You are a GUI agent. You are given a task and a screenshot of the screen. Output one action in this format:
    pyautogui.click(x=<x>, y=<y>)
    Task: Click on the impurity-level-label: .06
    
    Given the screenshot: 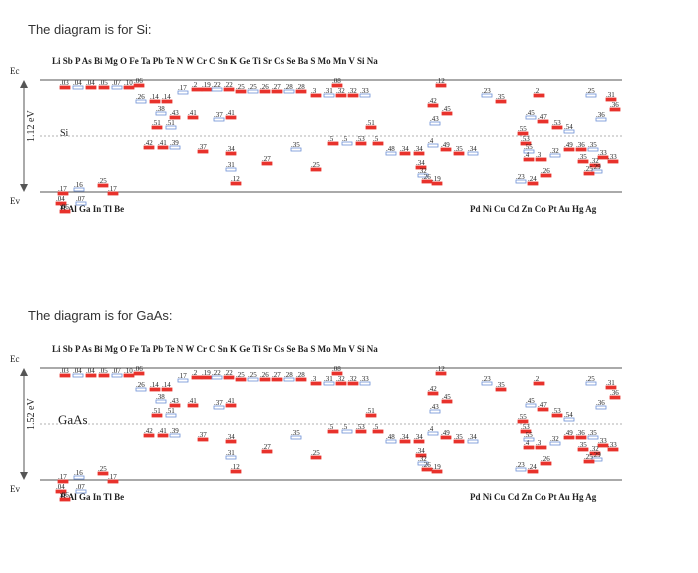 What is the action you would take?
    pyautogui.click(x=64, y=207)
    